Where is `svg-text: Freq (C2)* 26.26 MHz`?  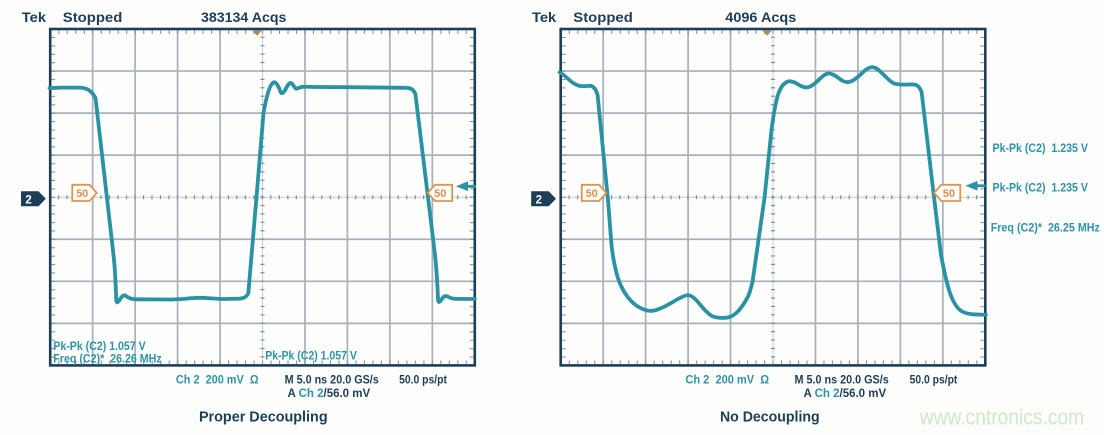
svg-text: Freq (C2)* 26.26 MHz is located at coordinates (107, 360).